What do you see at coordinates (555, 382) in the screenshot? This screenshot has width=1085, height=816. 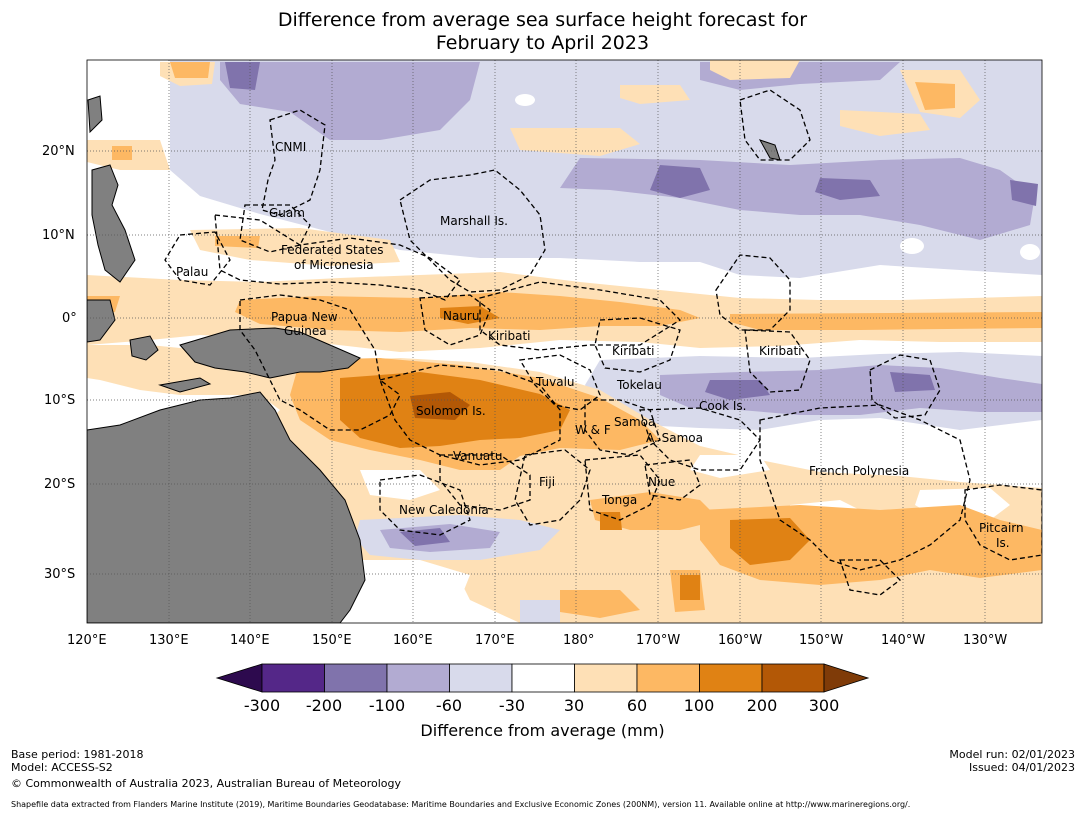 I see `region-label-tuvalu: Tuvalu` at bounding box center [555, 382].